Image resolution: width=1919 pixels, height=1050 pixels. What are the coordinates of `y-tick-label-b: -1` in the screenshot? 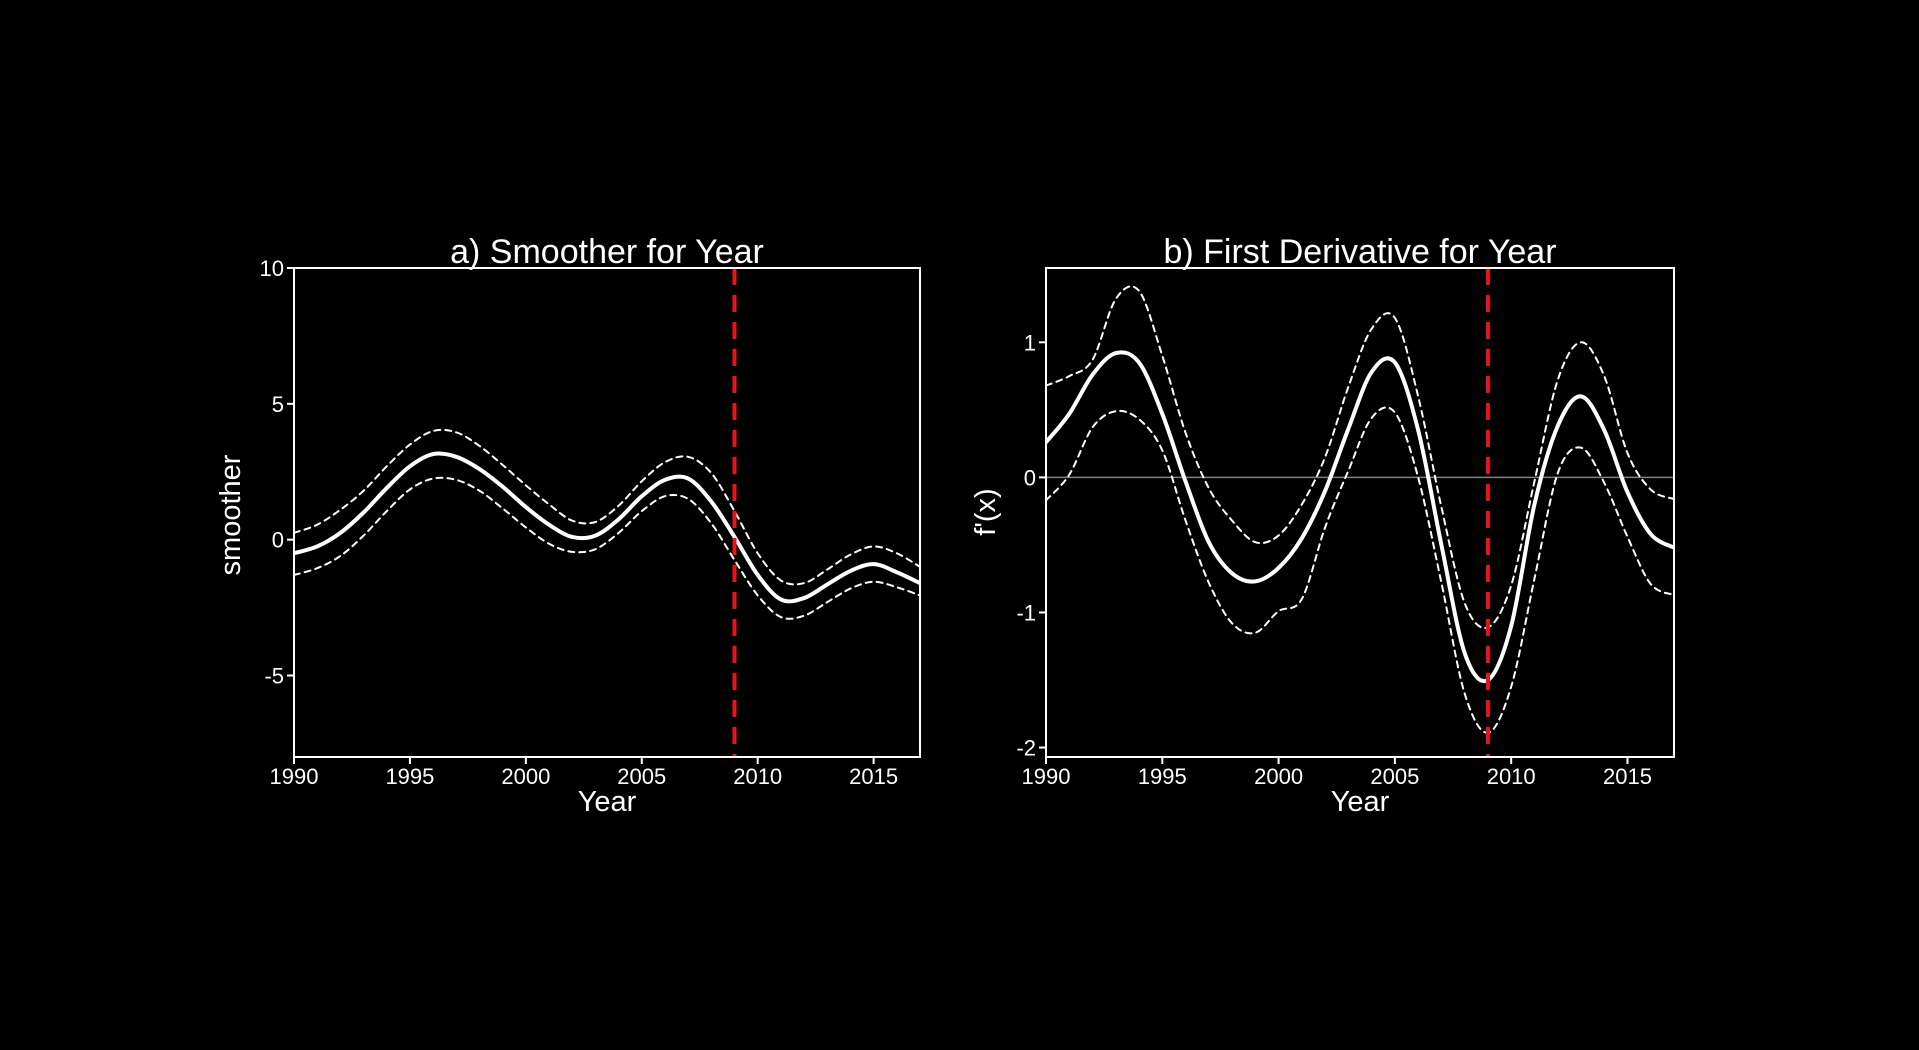 It's located at (1026, 612).